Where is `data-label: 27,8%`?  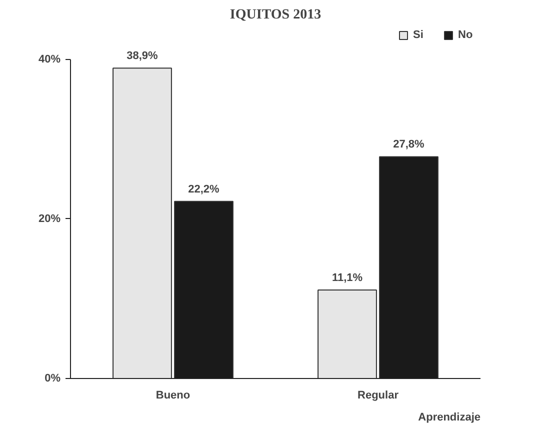
data-label: 27,8% is located at coordinates (409, 144).